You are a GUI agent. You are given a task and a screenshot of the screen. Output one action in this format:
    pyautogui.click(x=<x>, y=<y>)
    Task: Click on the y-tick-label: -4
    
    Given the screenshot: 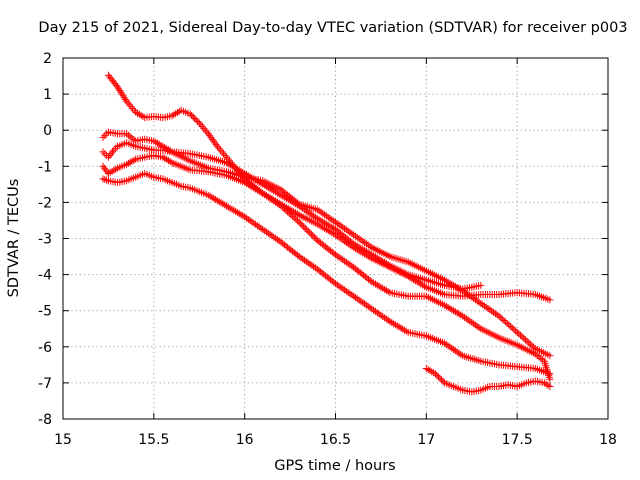 What is the action you would take?
    pyautogui.click(x=45, y=276)
    